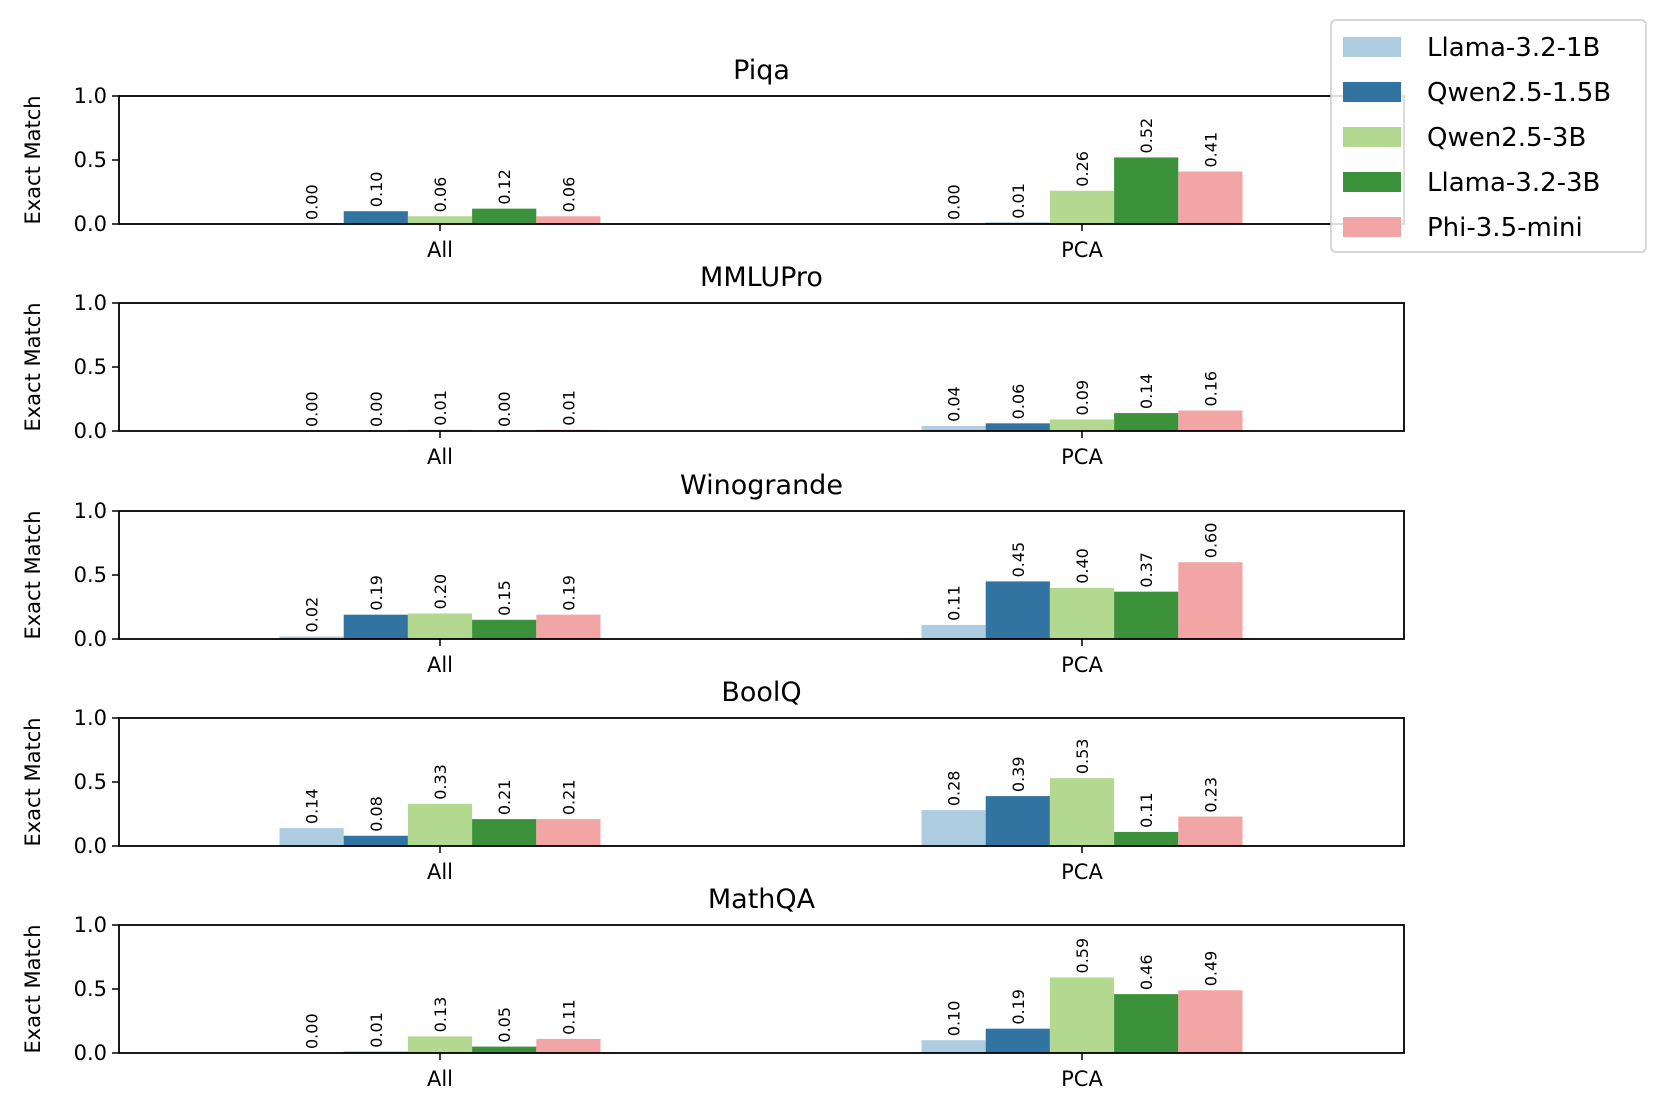 This screenshot has width=1660, height=1115. Describe the element at coordinates (1519, 93) in the screenshot. I see `legend-label: Qwen2.5-1.5B` at that location.